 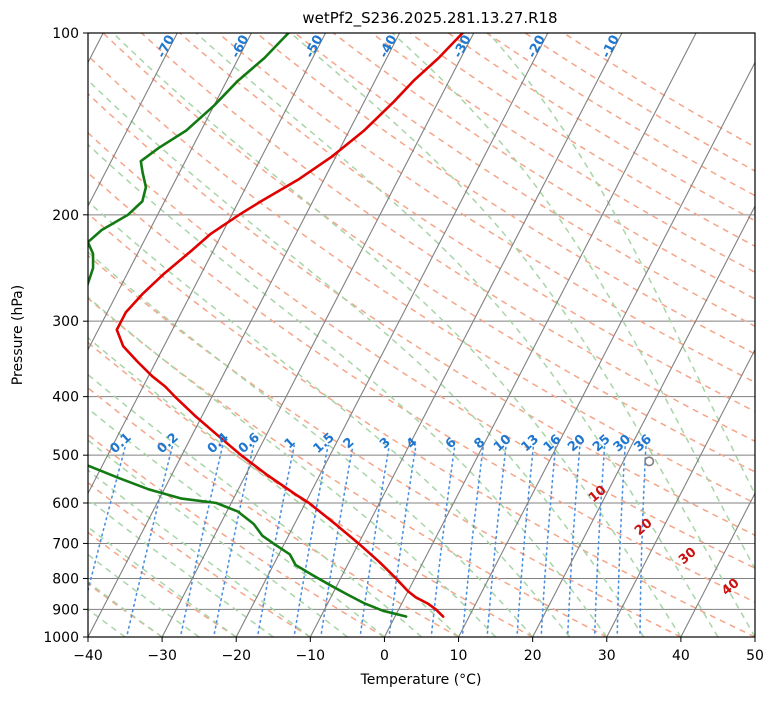 What do you see at coordinates (65, 34) in the screenshot?
I see `y-tick-label: 100` at bounding box center [65, 34].